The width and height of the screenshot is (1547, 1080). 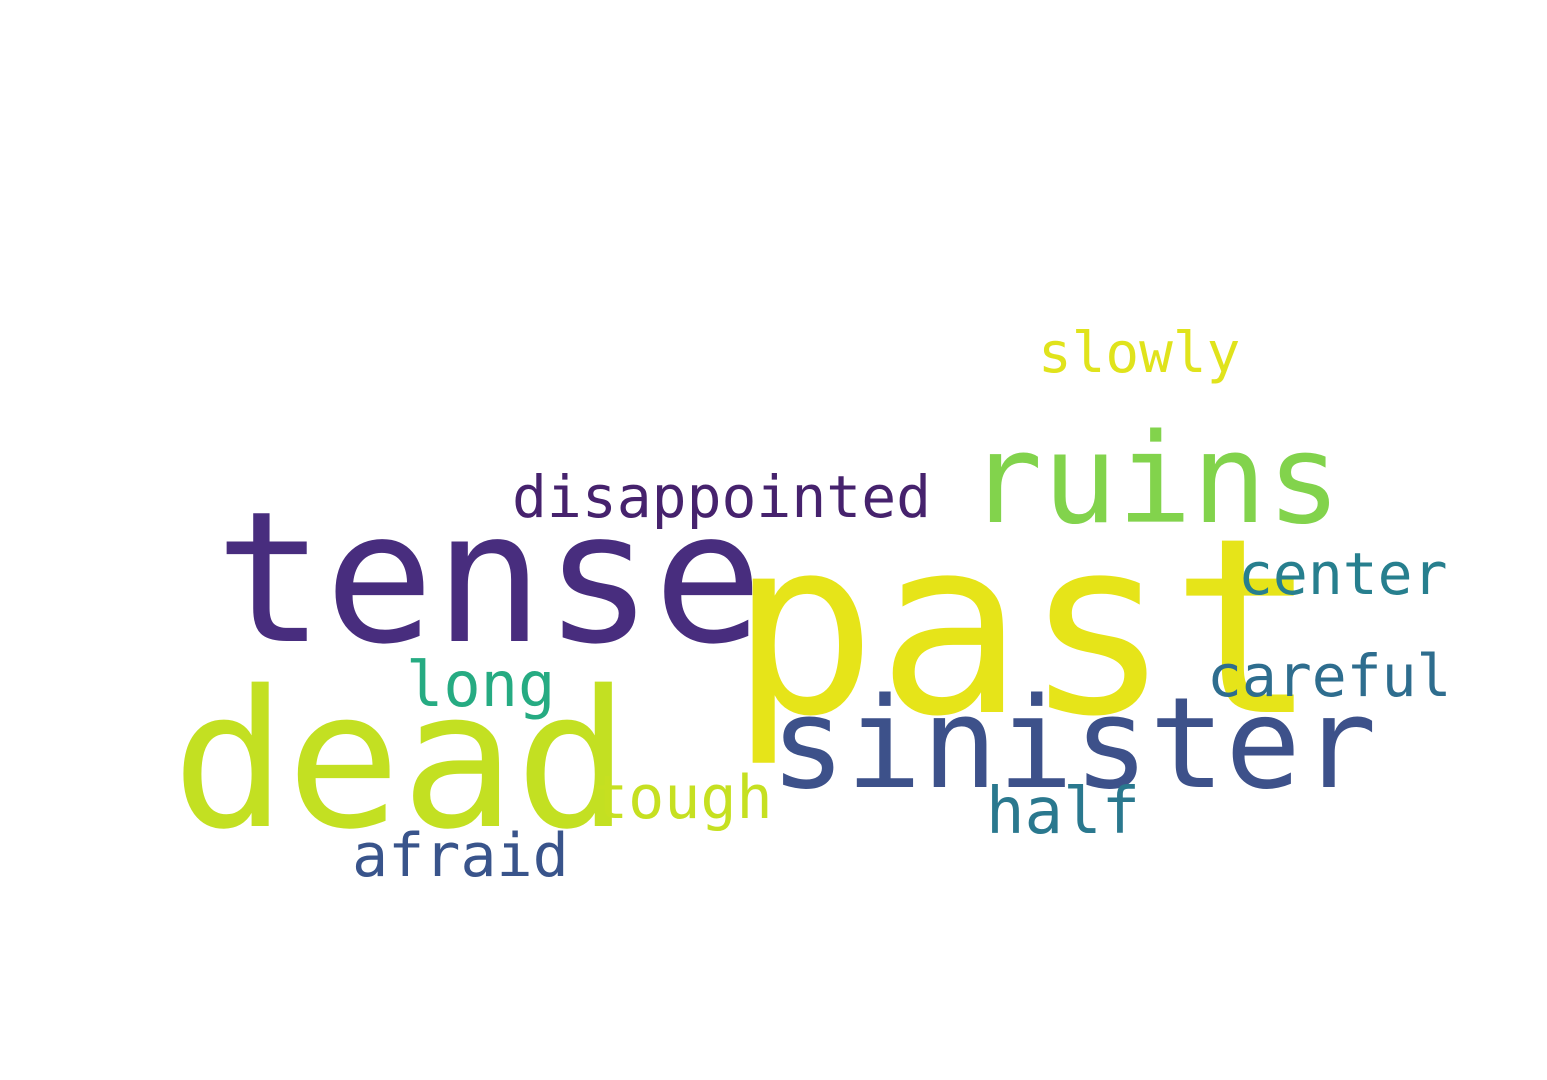 What do you see at coordinates (1329, 676) in the screenshot?
I see `word-careful: careful` at bounding box center [1329, 676].